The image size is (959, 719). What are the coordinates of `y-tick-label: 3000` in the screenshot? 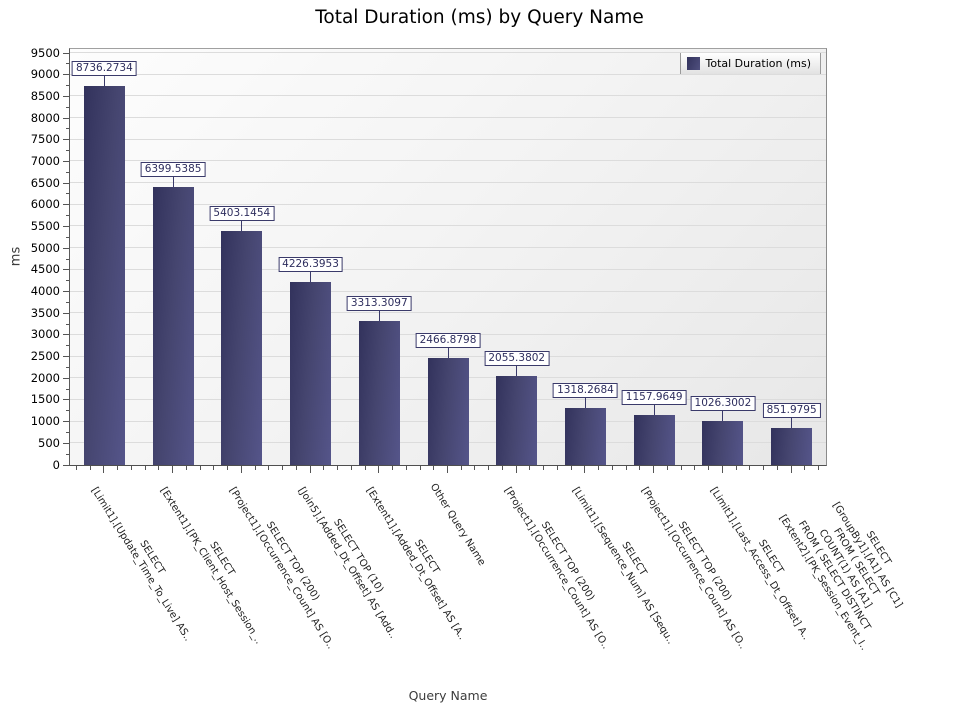 It's located at (45, 334).